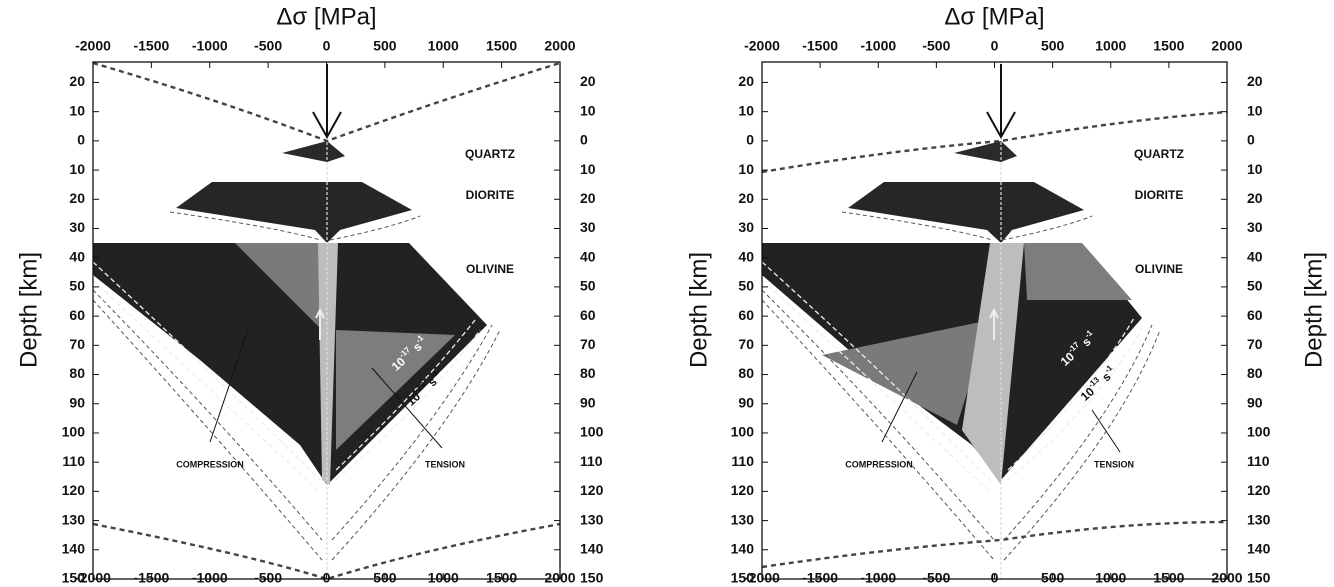 Image resolution: width=1334 pixels, height=587 pixels. I want to click on strain-rate-label: 10-17s-1, so click(1078, 348).